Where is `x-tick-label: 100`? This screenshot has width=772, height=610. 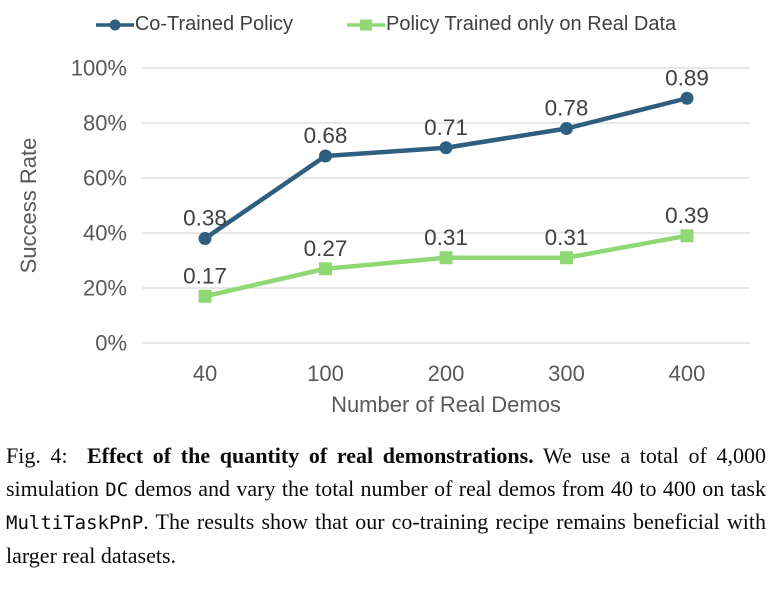 x-tick-label: 100 is located at coordinates (325, 373).